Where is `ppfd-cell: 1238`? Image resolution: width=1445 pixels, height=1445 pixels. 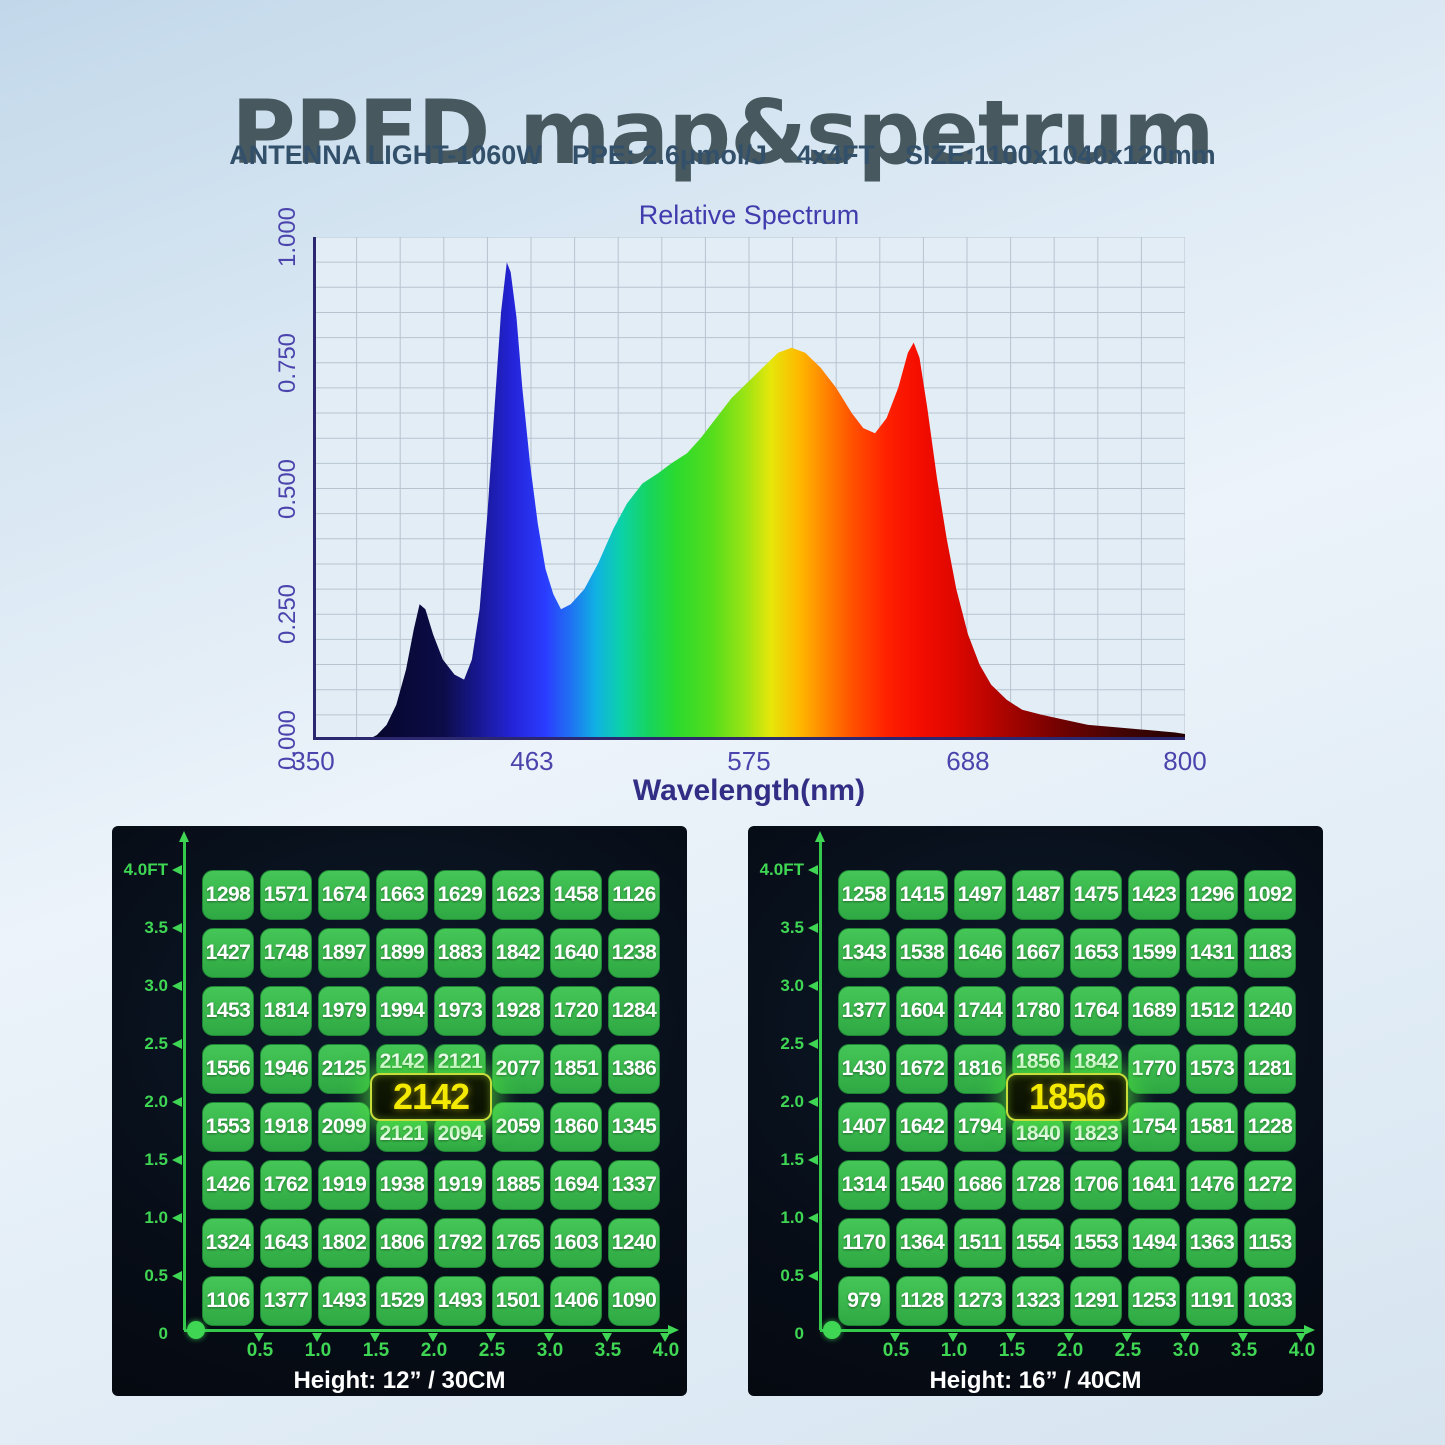 ppfd-cell: 1238 is located at coordinates (634, 953).